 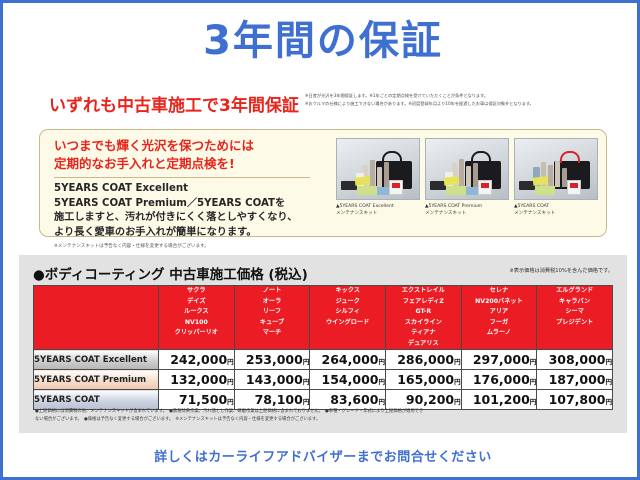 What do you see at coordinates (499, 301) in the screenshot?
I see `car-name: NV200バネット` at bounding box center [499, 301].